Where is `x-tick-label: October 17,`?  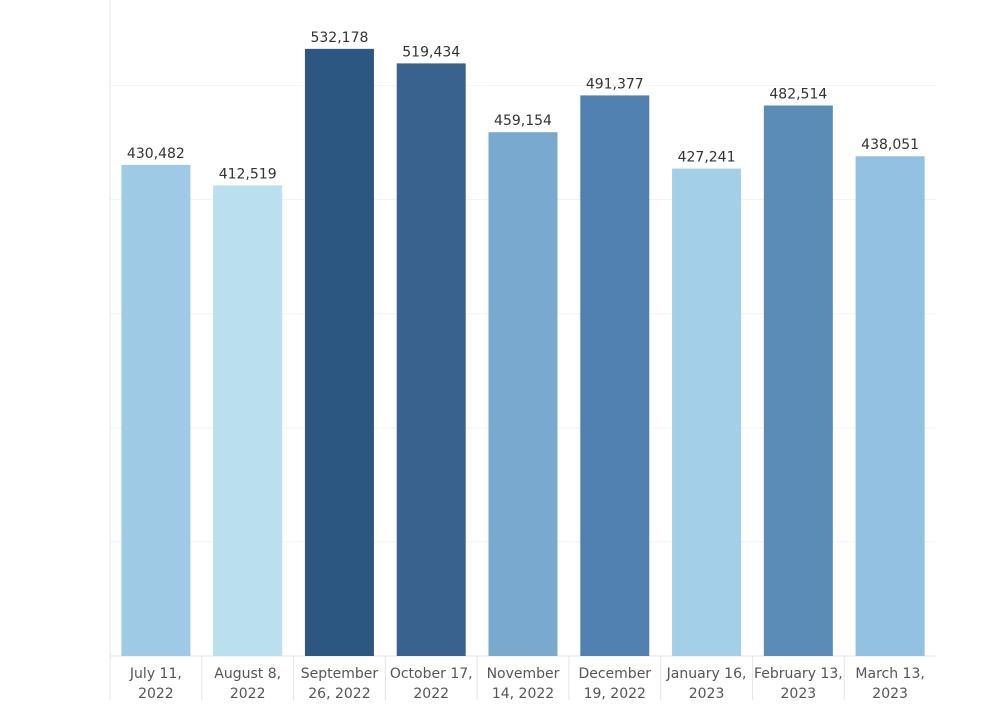
x-tick-label: October 17, is located at coordinates (431, 674).